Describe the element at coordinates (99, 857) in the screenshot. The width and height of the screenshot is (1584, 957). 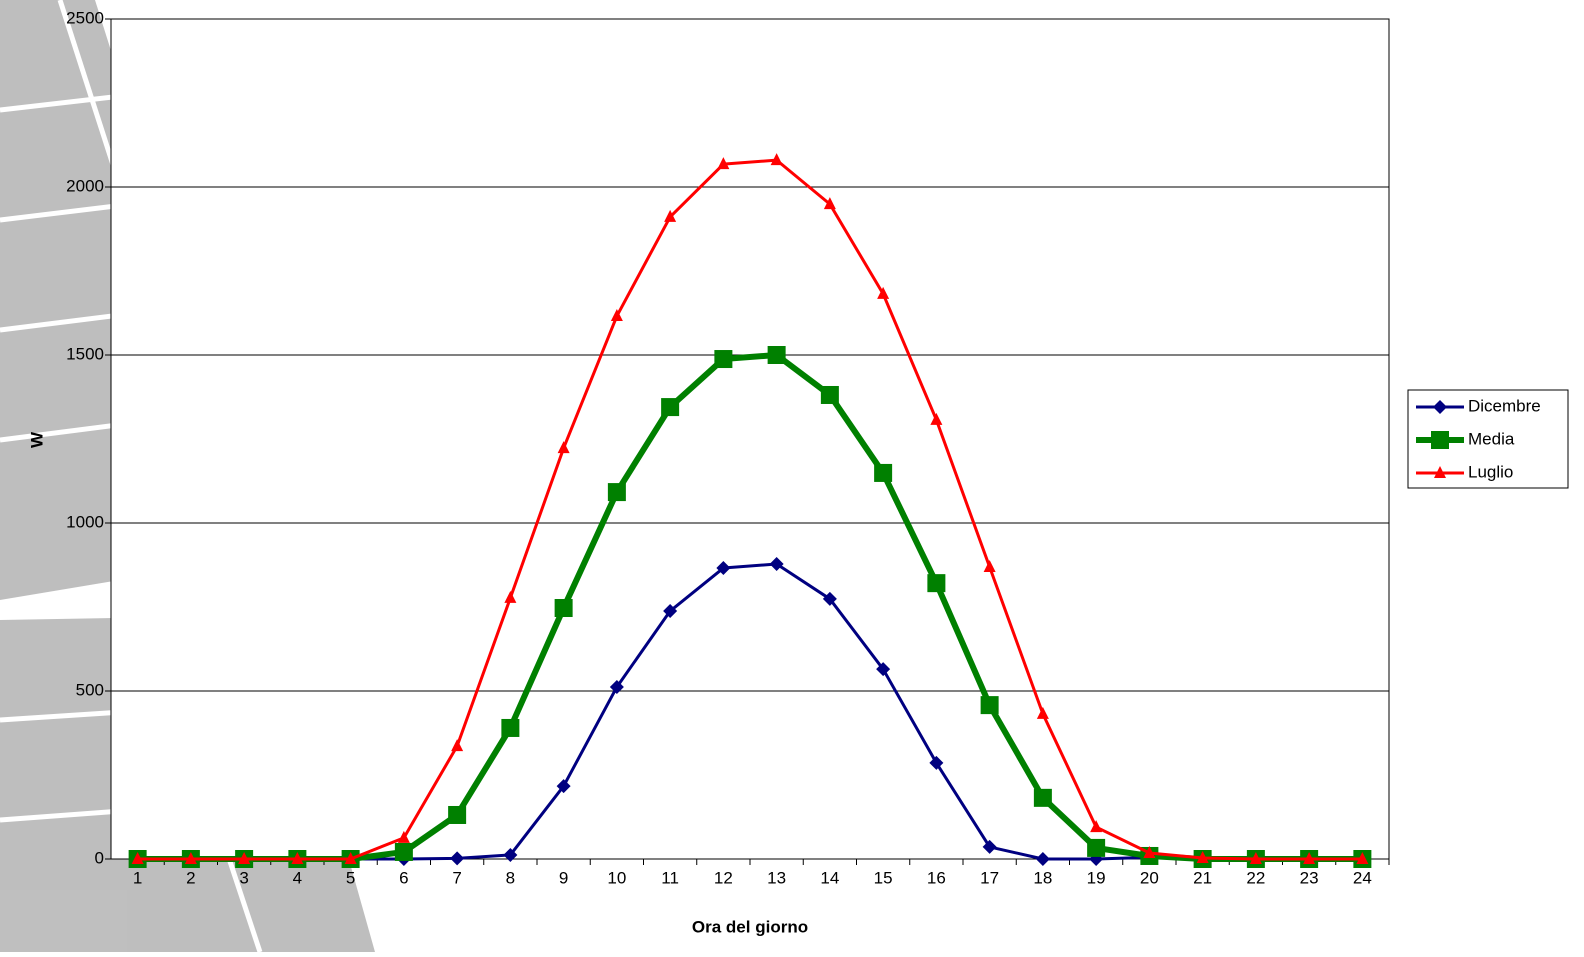
I see `y-tick-label: 0` at that location.